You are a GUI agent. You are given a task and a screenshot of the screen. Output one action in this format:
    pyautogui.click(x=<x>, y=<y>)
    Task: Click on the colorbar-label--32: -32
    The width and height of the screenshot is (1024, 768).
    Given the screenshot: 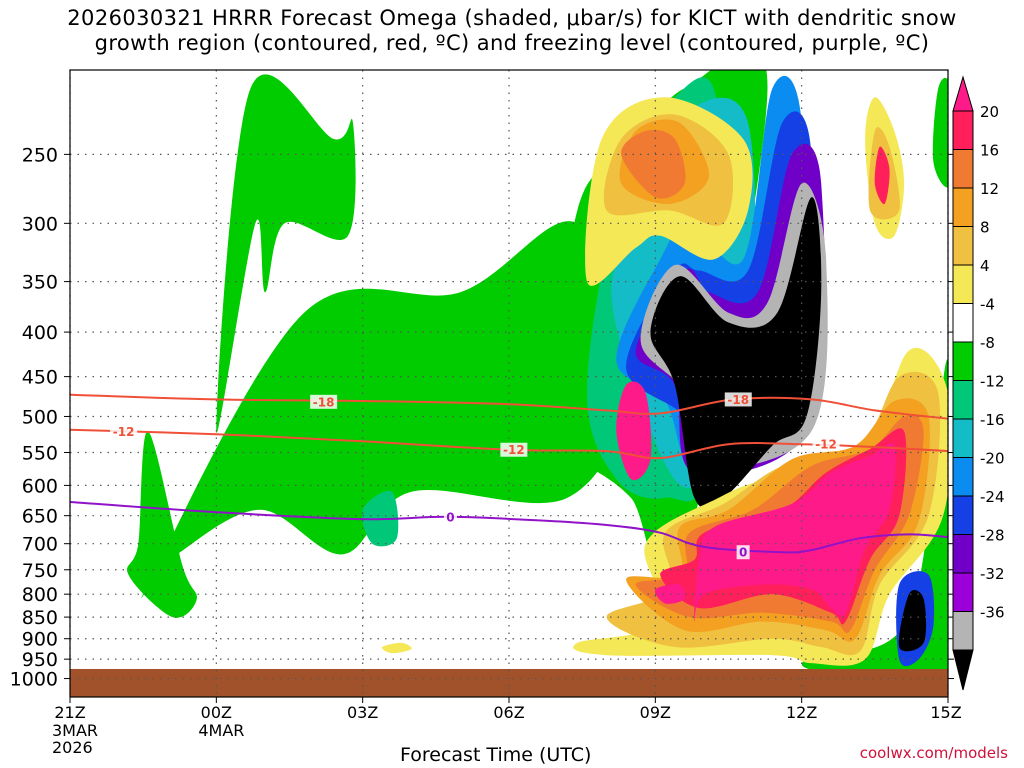 What is the action you would take?
    pyautogui.click(x=992, y=574)
    